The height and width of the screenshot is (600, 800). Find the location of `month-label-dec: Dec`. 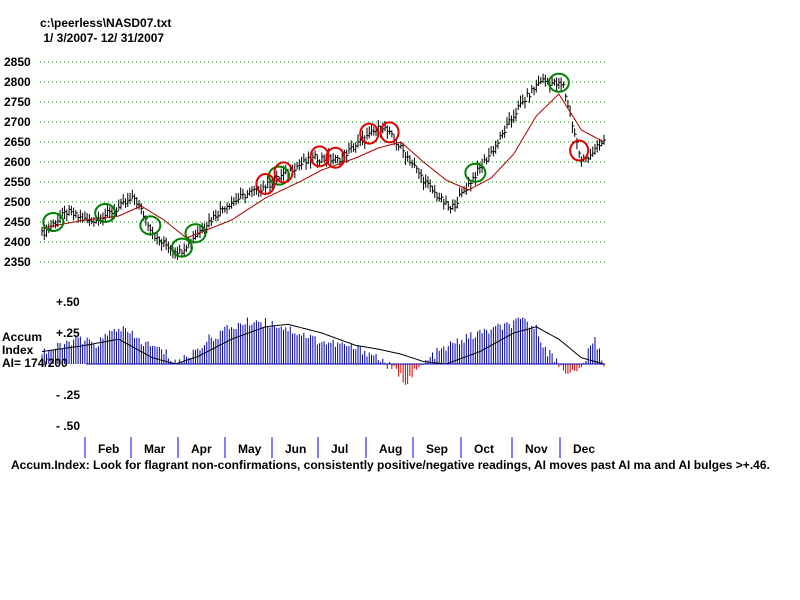

month-label-dec: Dec is located at coordinates (584, 449).